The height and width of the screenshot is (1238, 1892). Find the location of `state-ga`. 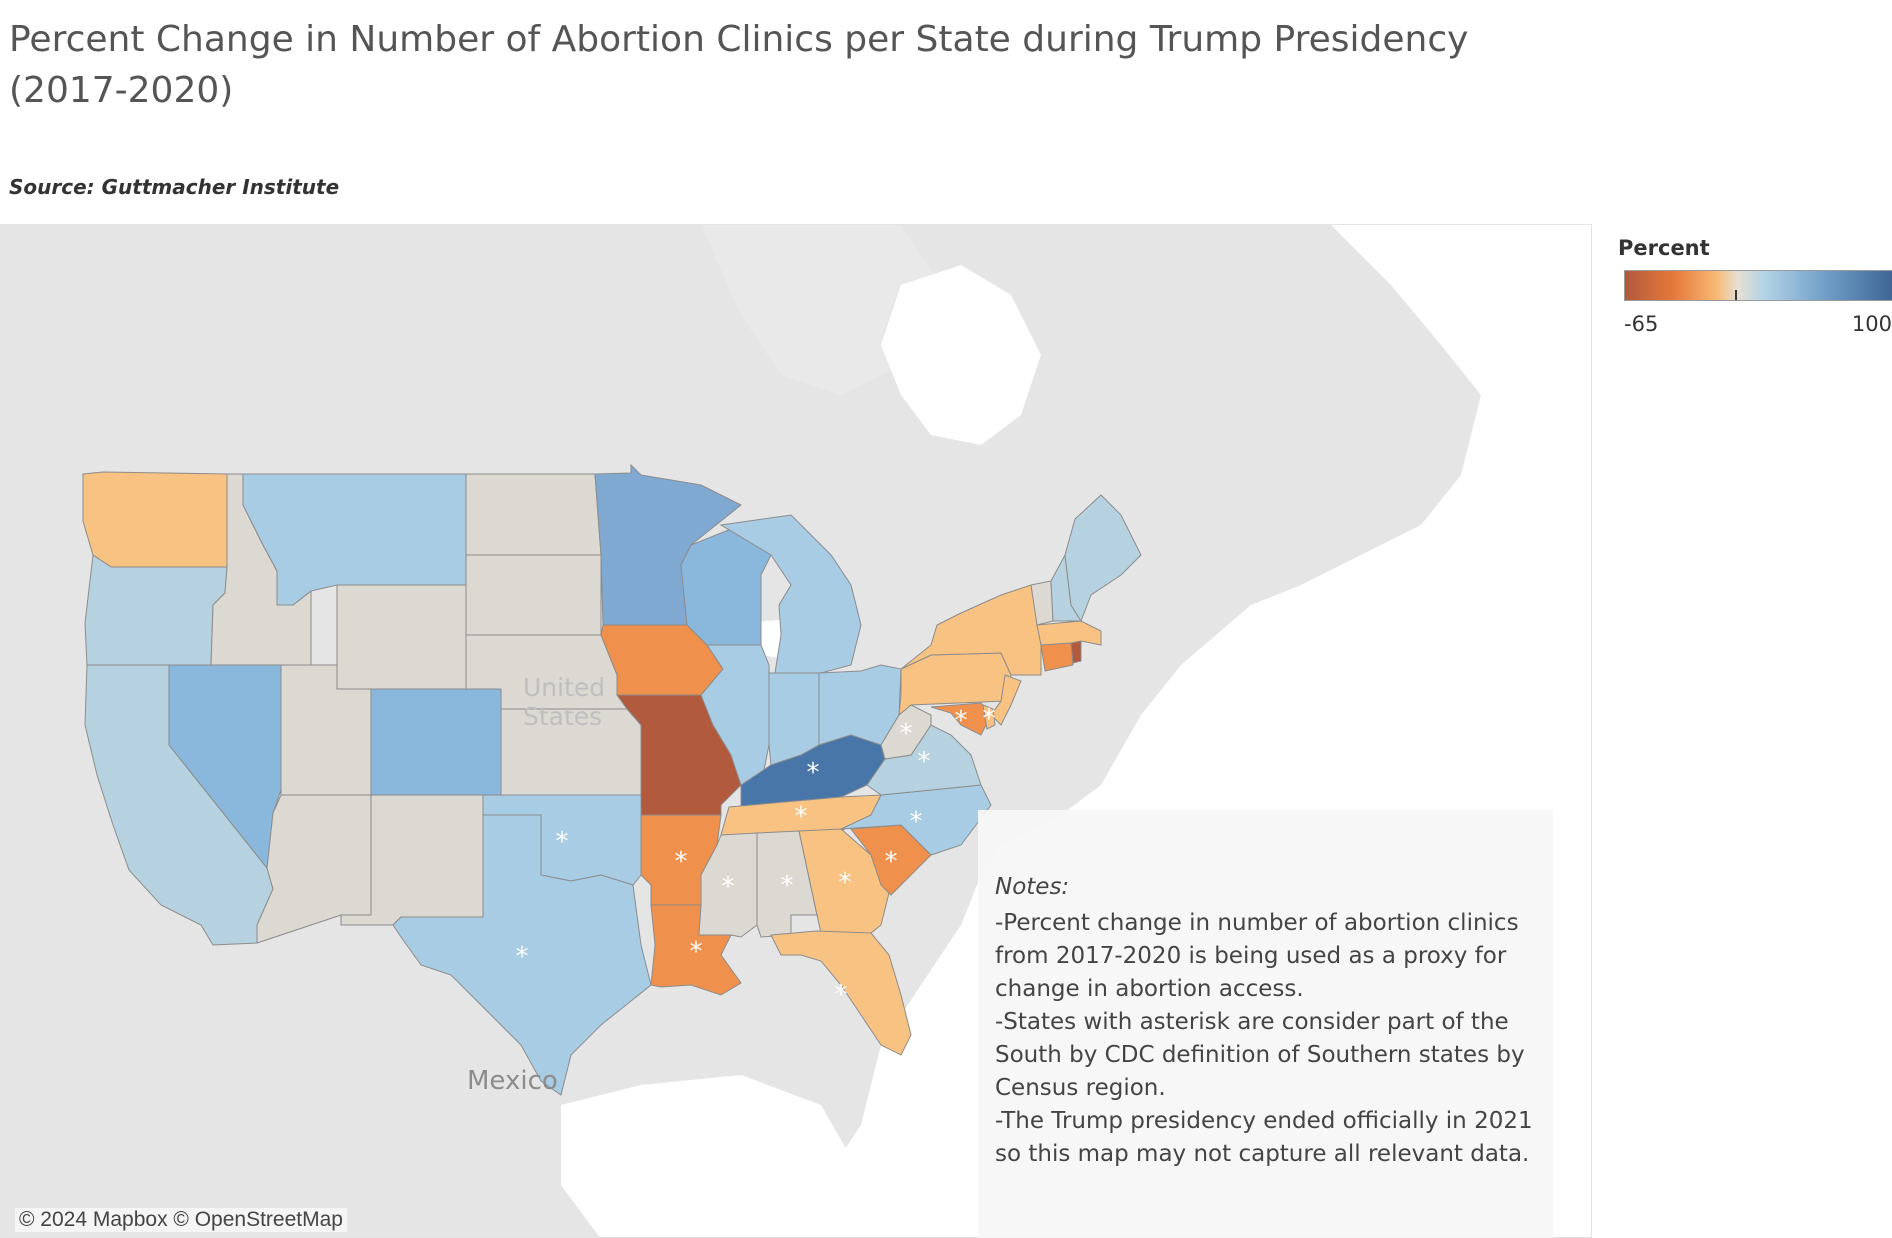

state-ga is located at coordinates (845, 881).